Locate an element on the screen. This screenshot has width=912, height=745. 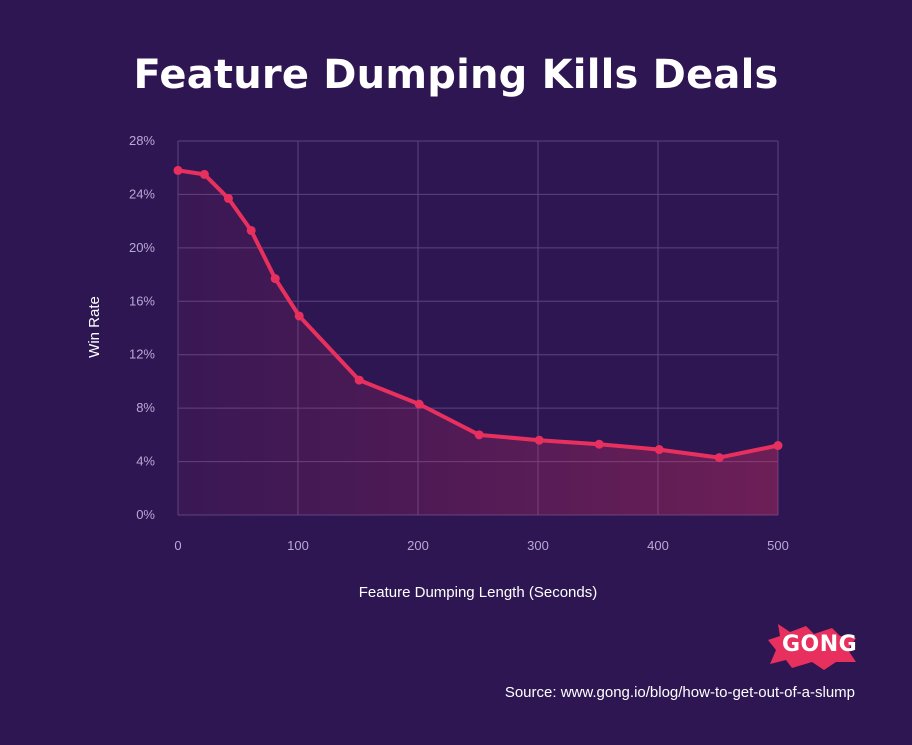
gong-logo-icon is located at coordinates (812, 647).